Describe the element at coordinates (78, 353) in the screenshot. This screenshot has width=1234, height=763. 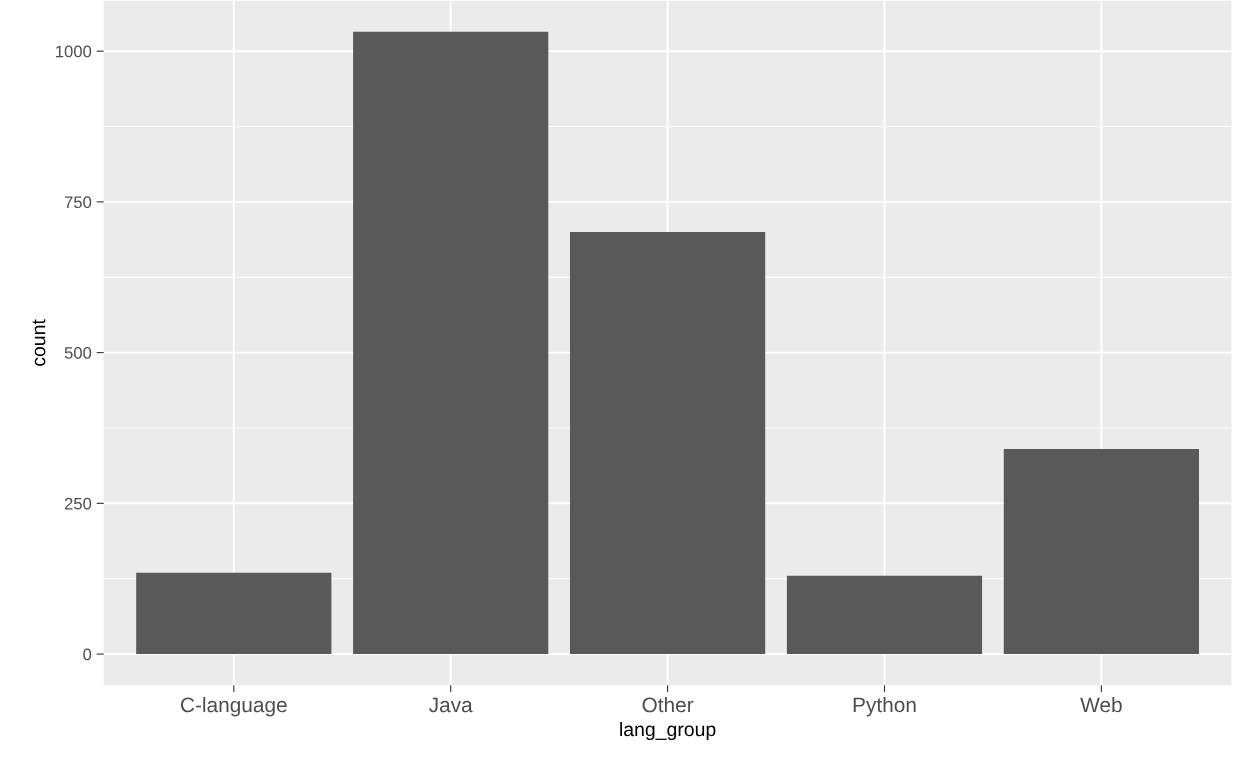
I see `y-tick-label: 500` at that location.